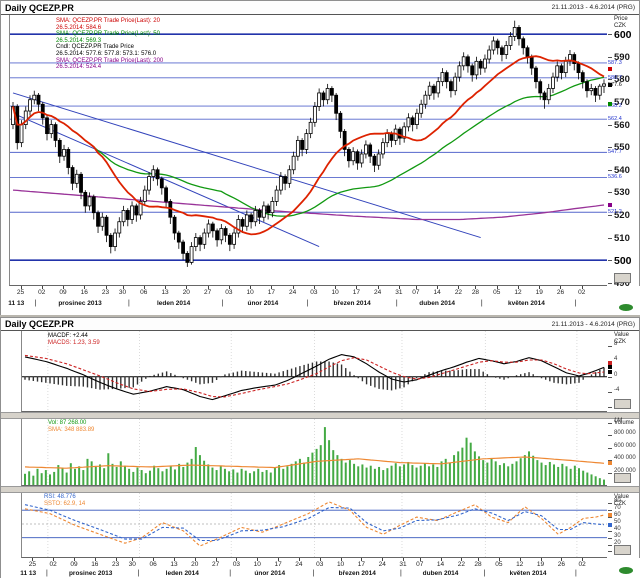  Describe the element at coordinates (623, 451) in the screenshot. I see `volume-y-axis: Volume 1M 800 000 600 000 400 000 200 000` at that location.